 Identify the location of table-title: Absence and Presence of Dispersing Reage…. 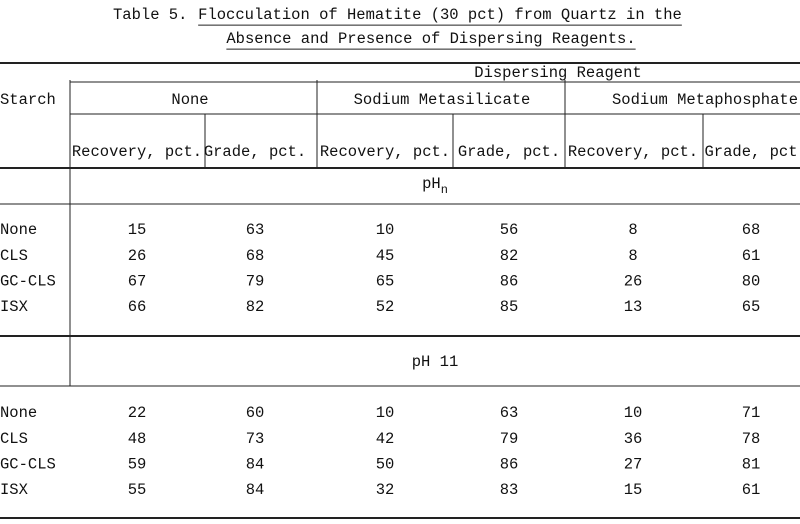
(430, 39).